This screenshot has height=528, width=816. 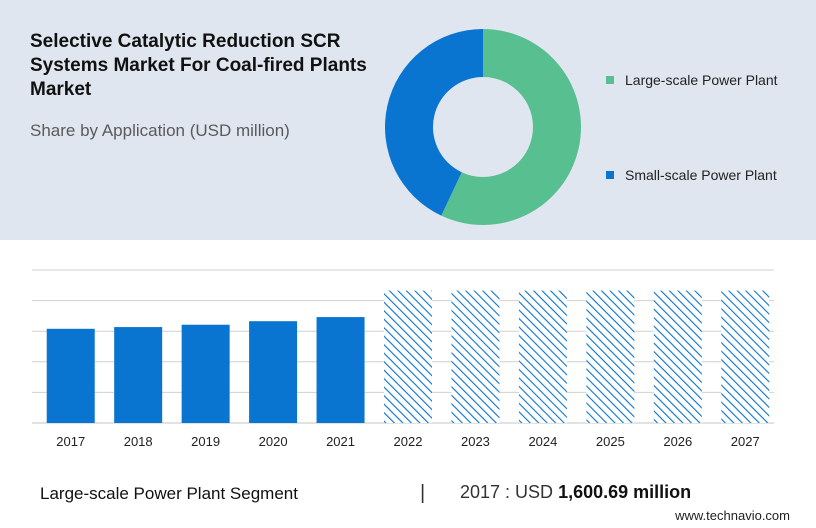 I want to click on bar-forecast-2026, so click(x=677, y=356).